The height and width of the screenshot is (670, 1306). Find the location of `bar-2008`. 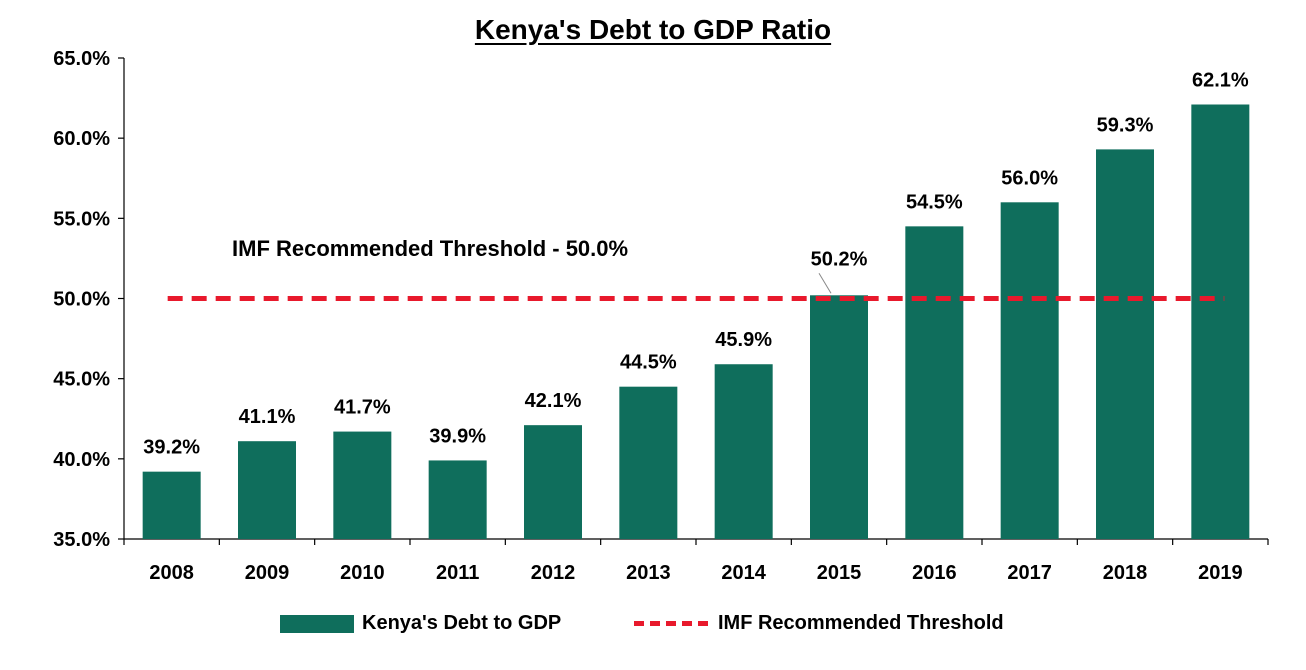

bar-2008 is located at coordinates (171, 505).